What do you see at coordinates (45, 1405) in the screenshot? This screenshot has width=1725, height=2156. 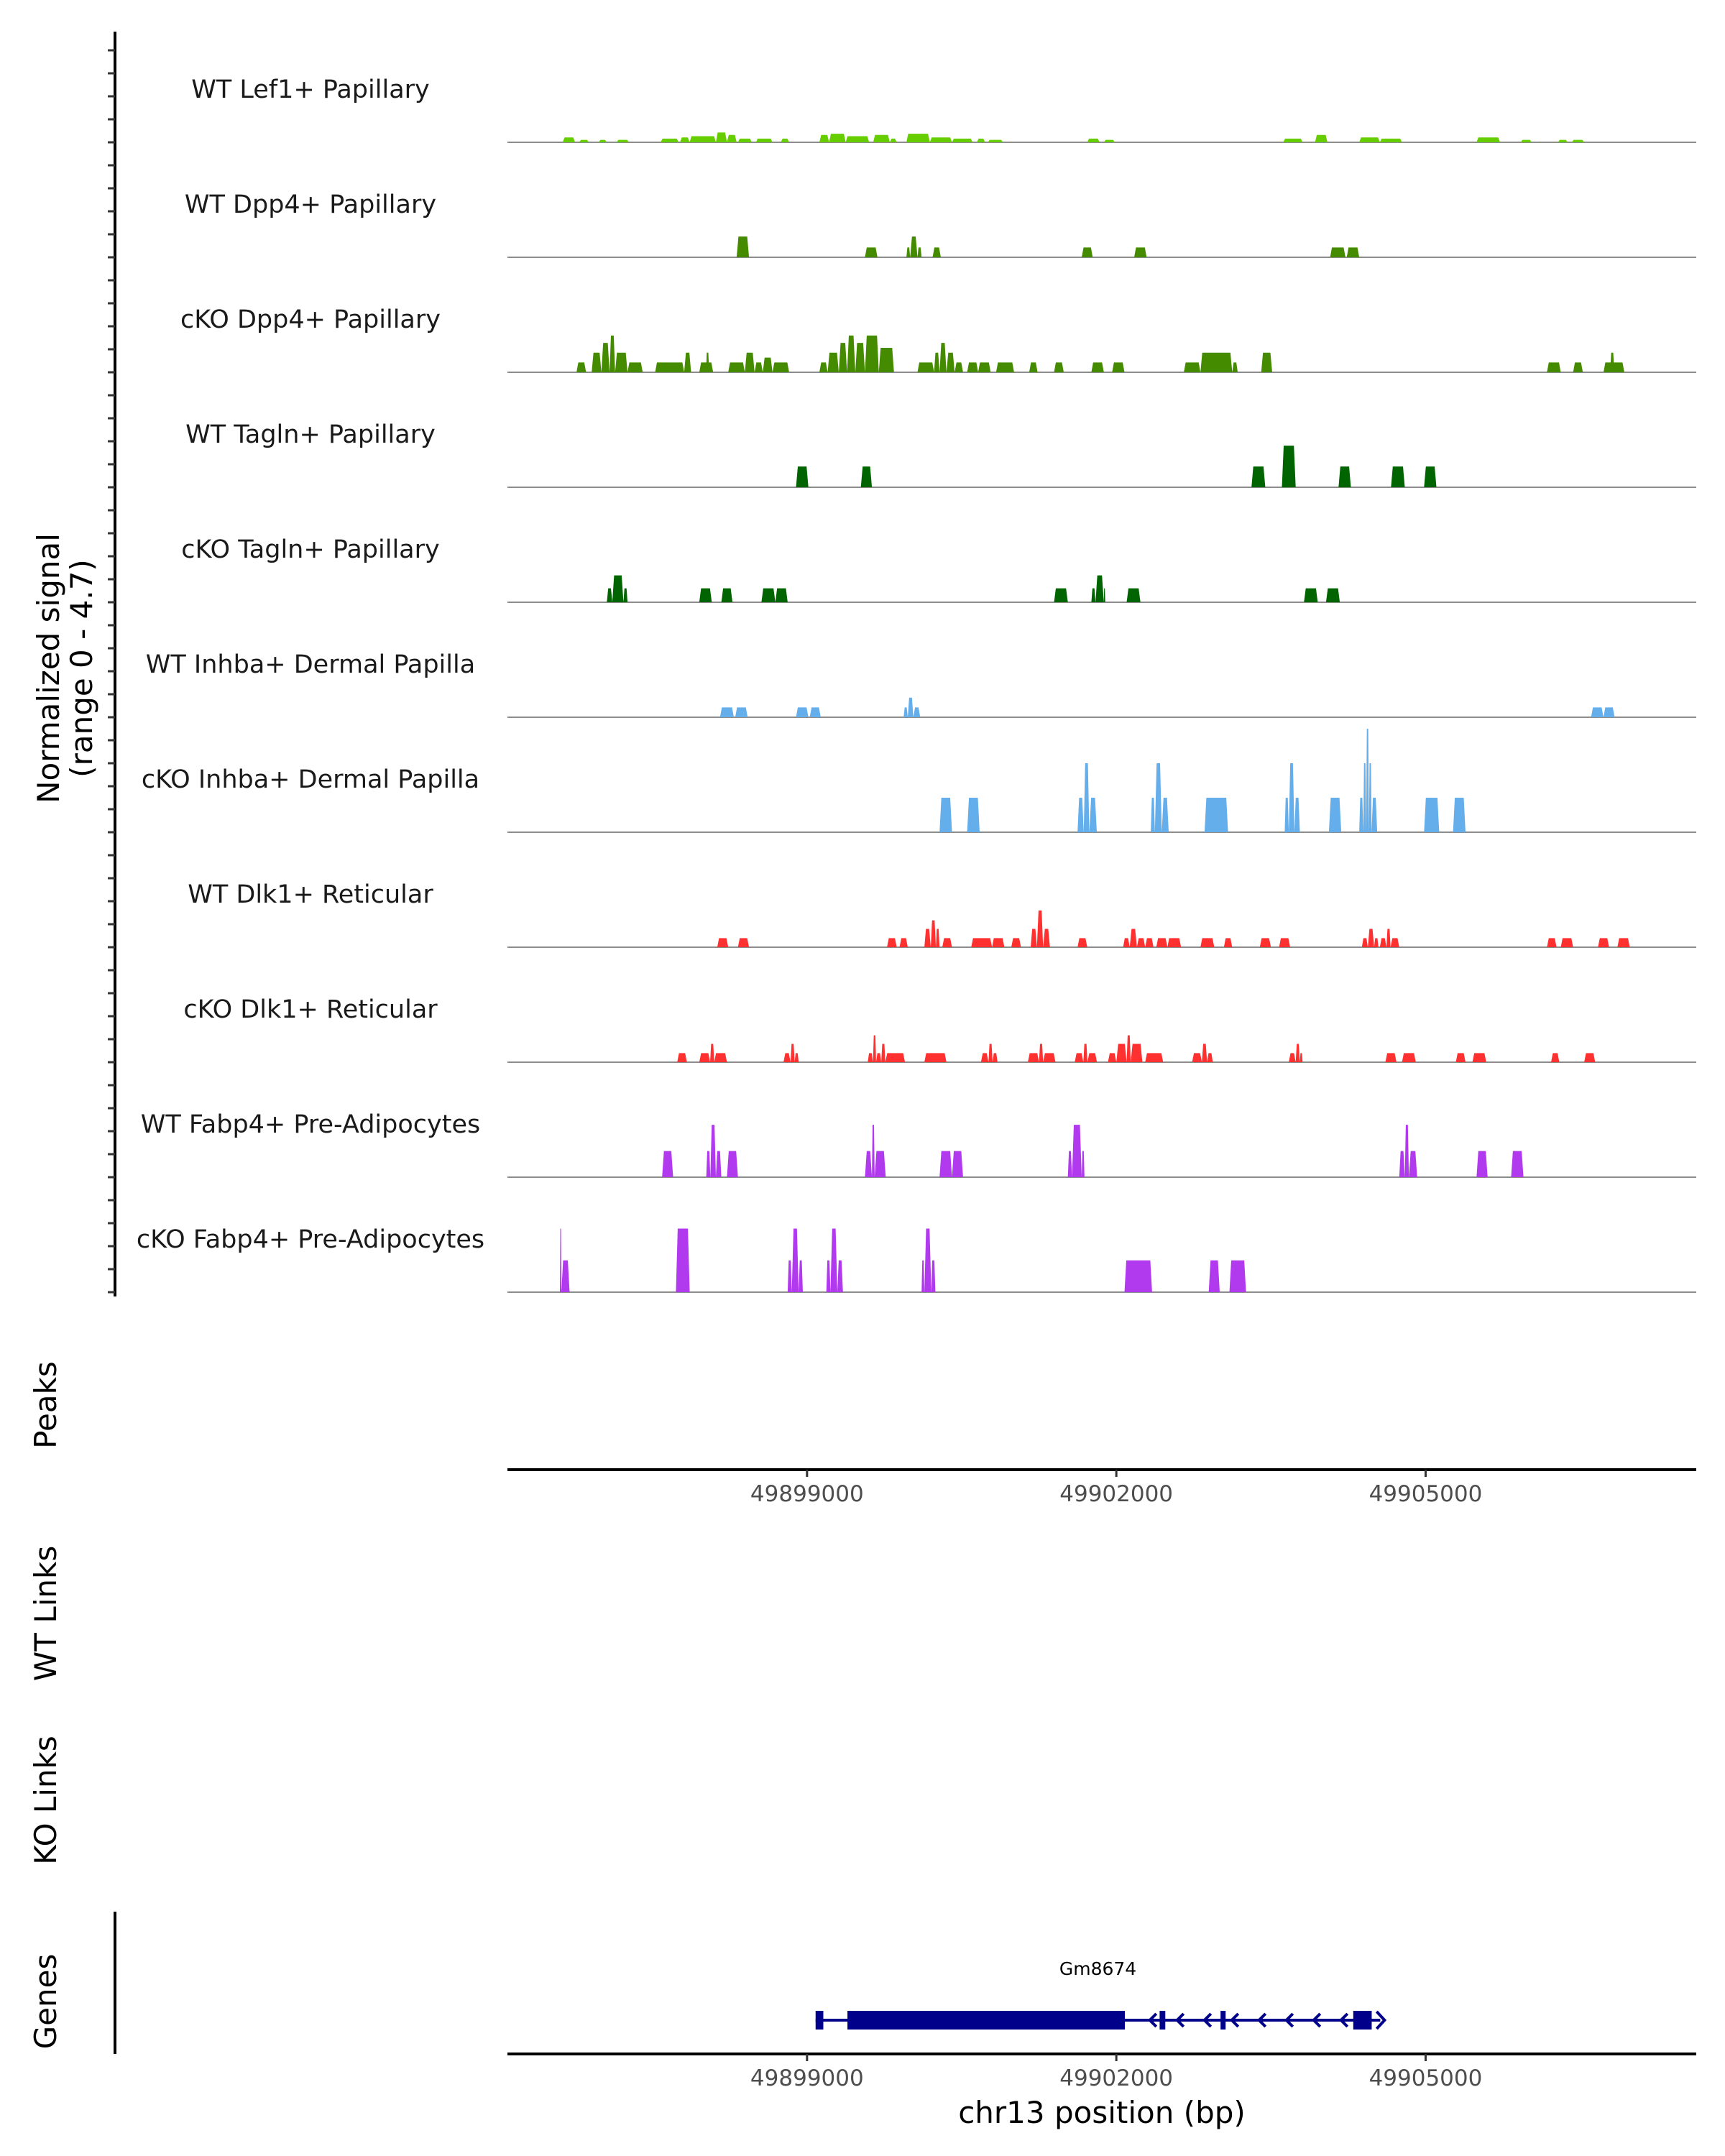 I see `peaks-panel-label: Peaks` at bounding box center [45, 1405].